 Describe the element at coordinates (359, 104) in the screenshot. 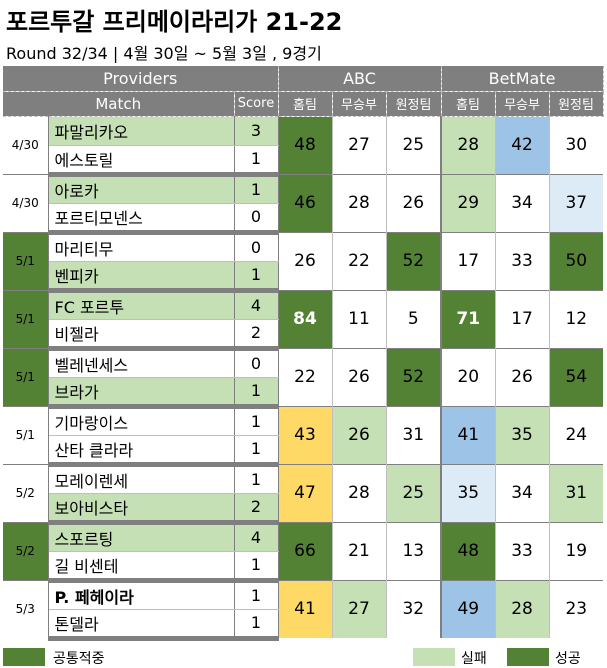

I see `abc-draw-header: 무승부` at that location.